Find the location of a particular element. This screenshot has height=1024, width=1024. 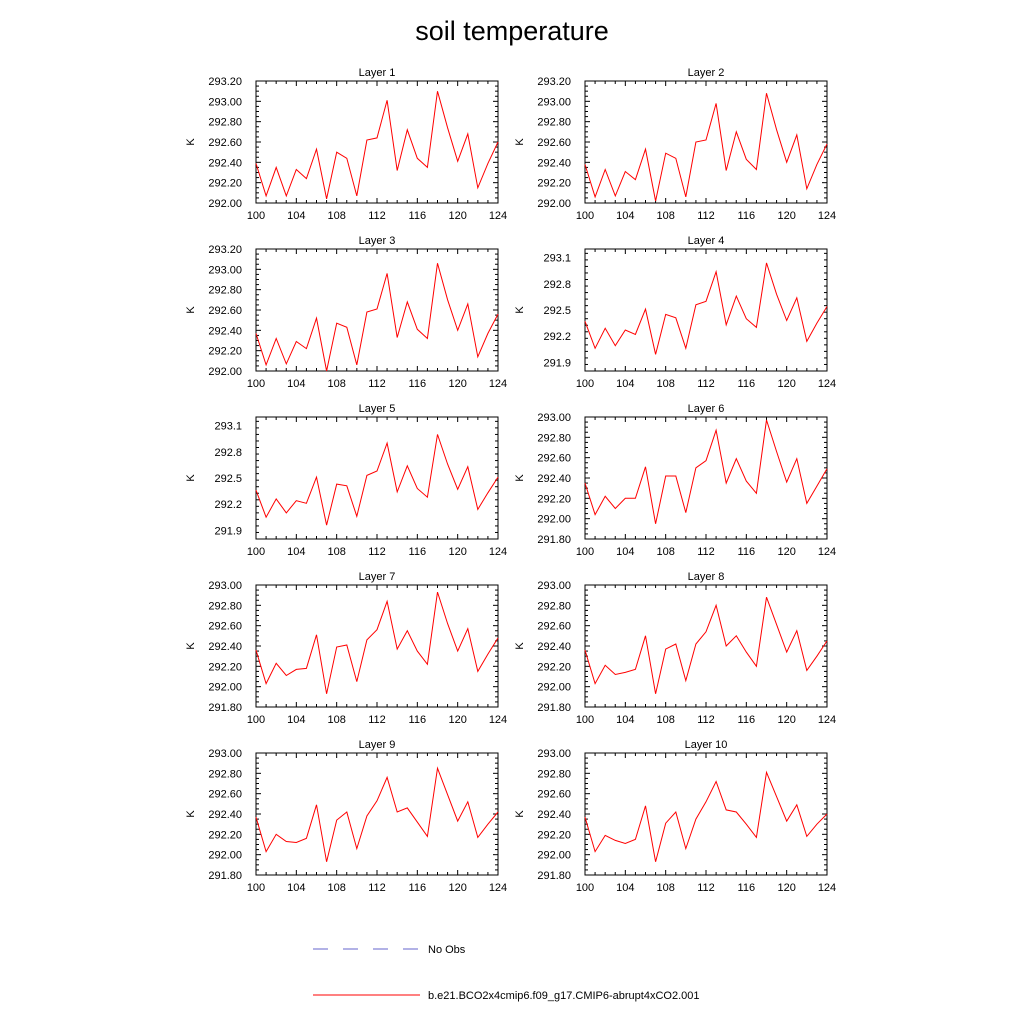

figure-title: soil temperature is located at coordinates (512, 31).